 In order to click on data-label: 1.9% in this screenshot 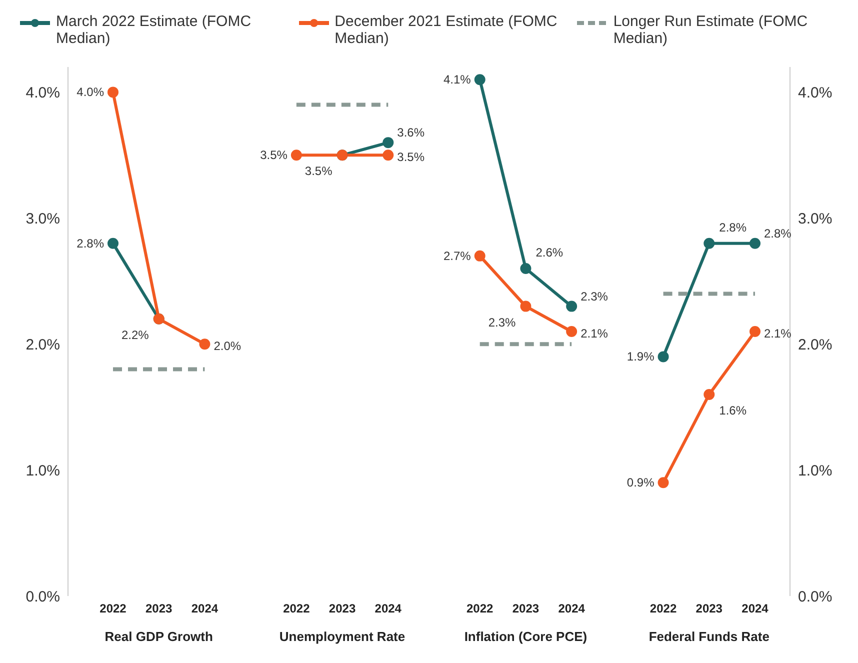, I will do `click(640, 357)`.